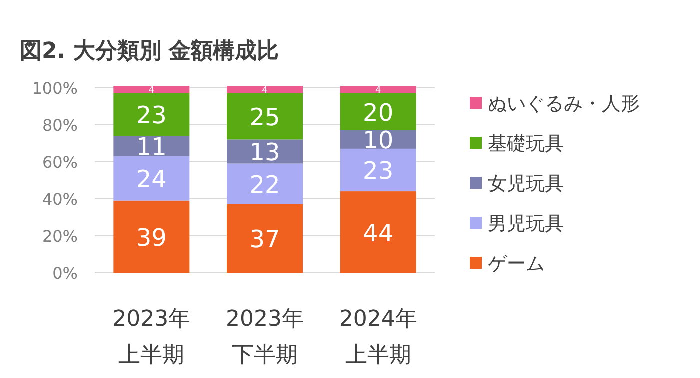 The width and height of the screenshot is (700, 378). I want to click on data-label: 13, so click(265, 152).